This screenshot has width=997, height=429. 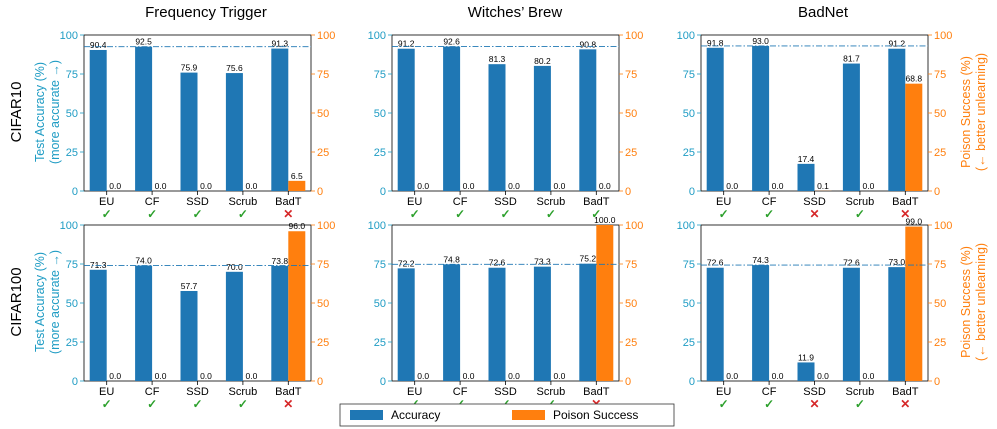 I want to click on panel-4-accuracy-value-label: 72.2, so click(x=406, y=263).